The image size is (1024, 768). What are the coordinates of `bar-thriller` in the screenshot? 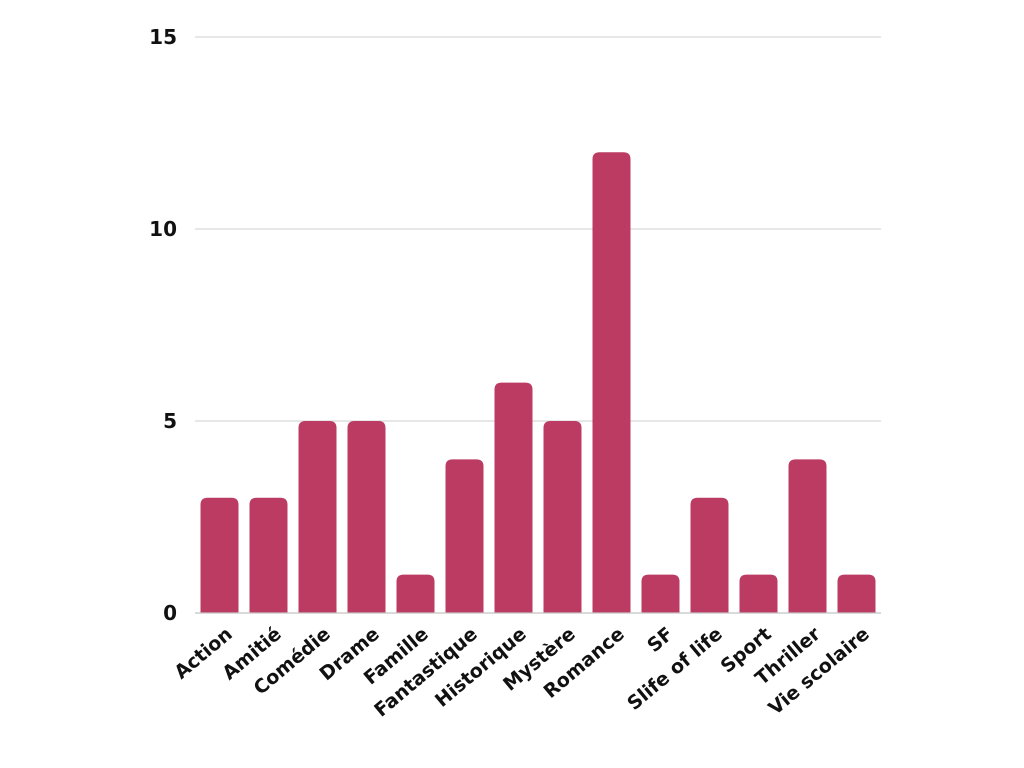 It's located at (807, 536).